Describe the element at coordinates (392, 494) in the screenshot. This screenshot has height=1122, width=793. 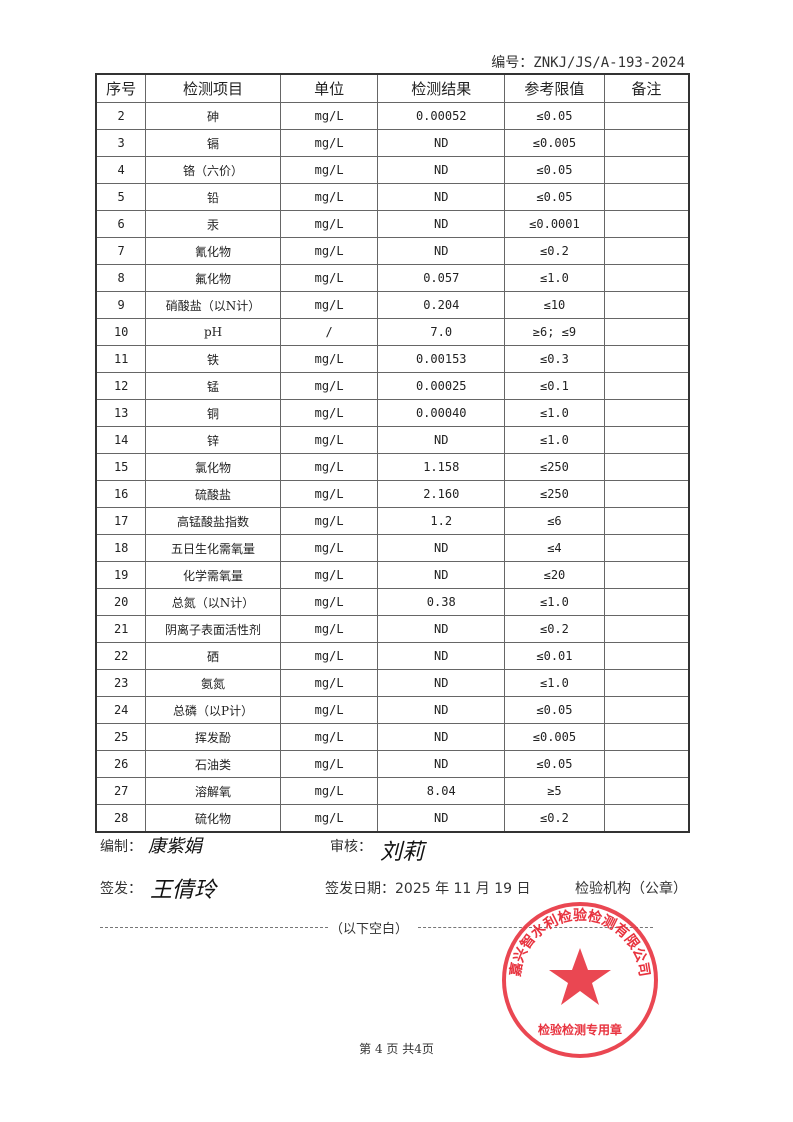
I see `table-row: 16 硫酸盐 mg/L 2.160 ≤250` at that location.